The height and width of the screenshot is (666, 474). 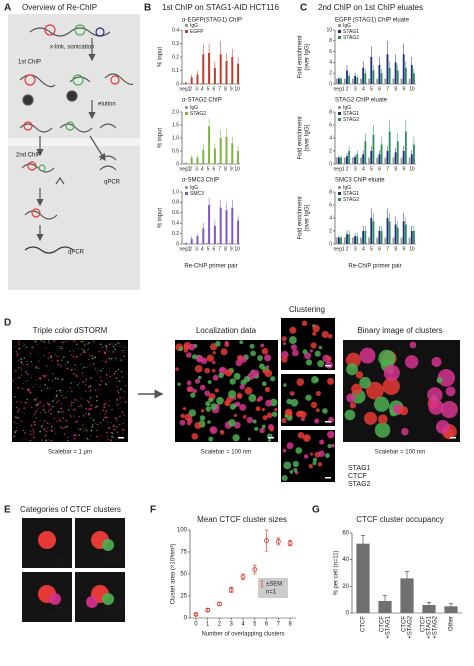 I want to click on image-title: Clustering, so click(x=307, y=309).